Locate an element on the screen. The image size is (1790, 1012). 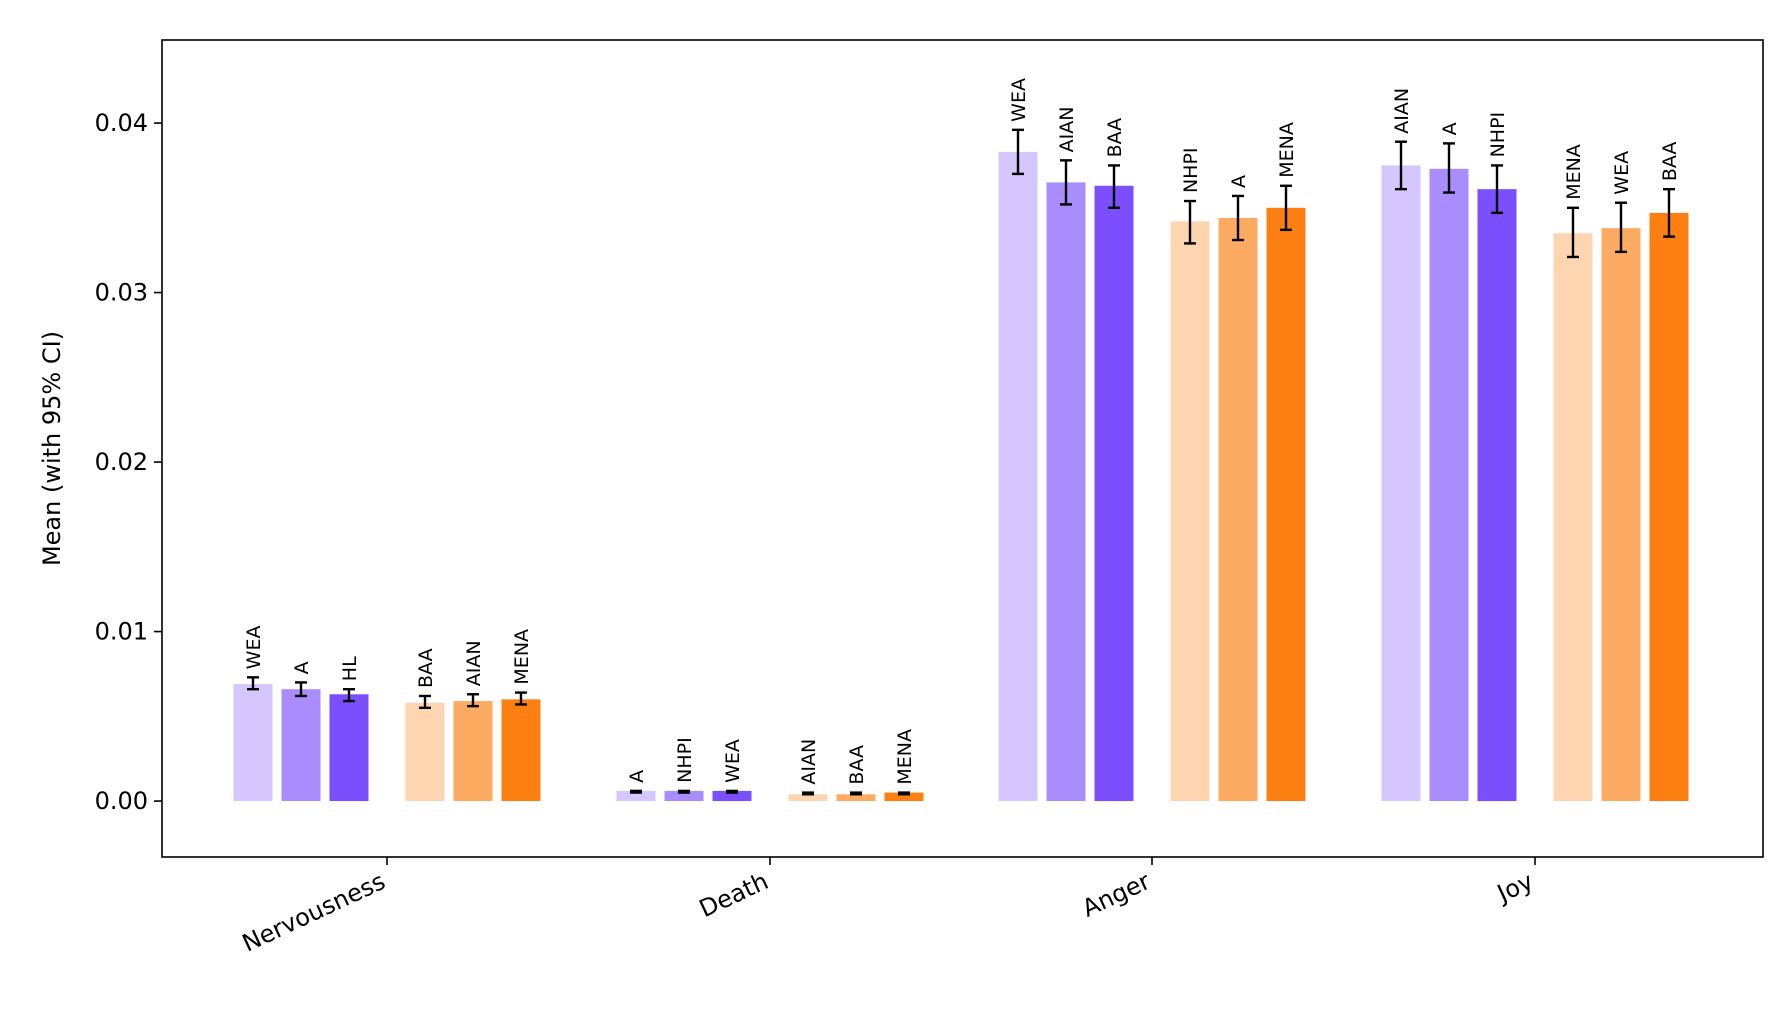
y-tick-label: 0.00 is located at coordinates (121, 801).